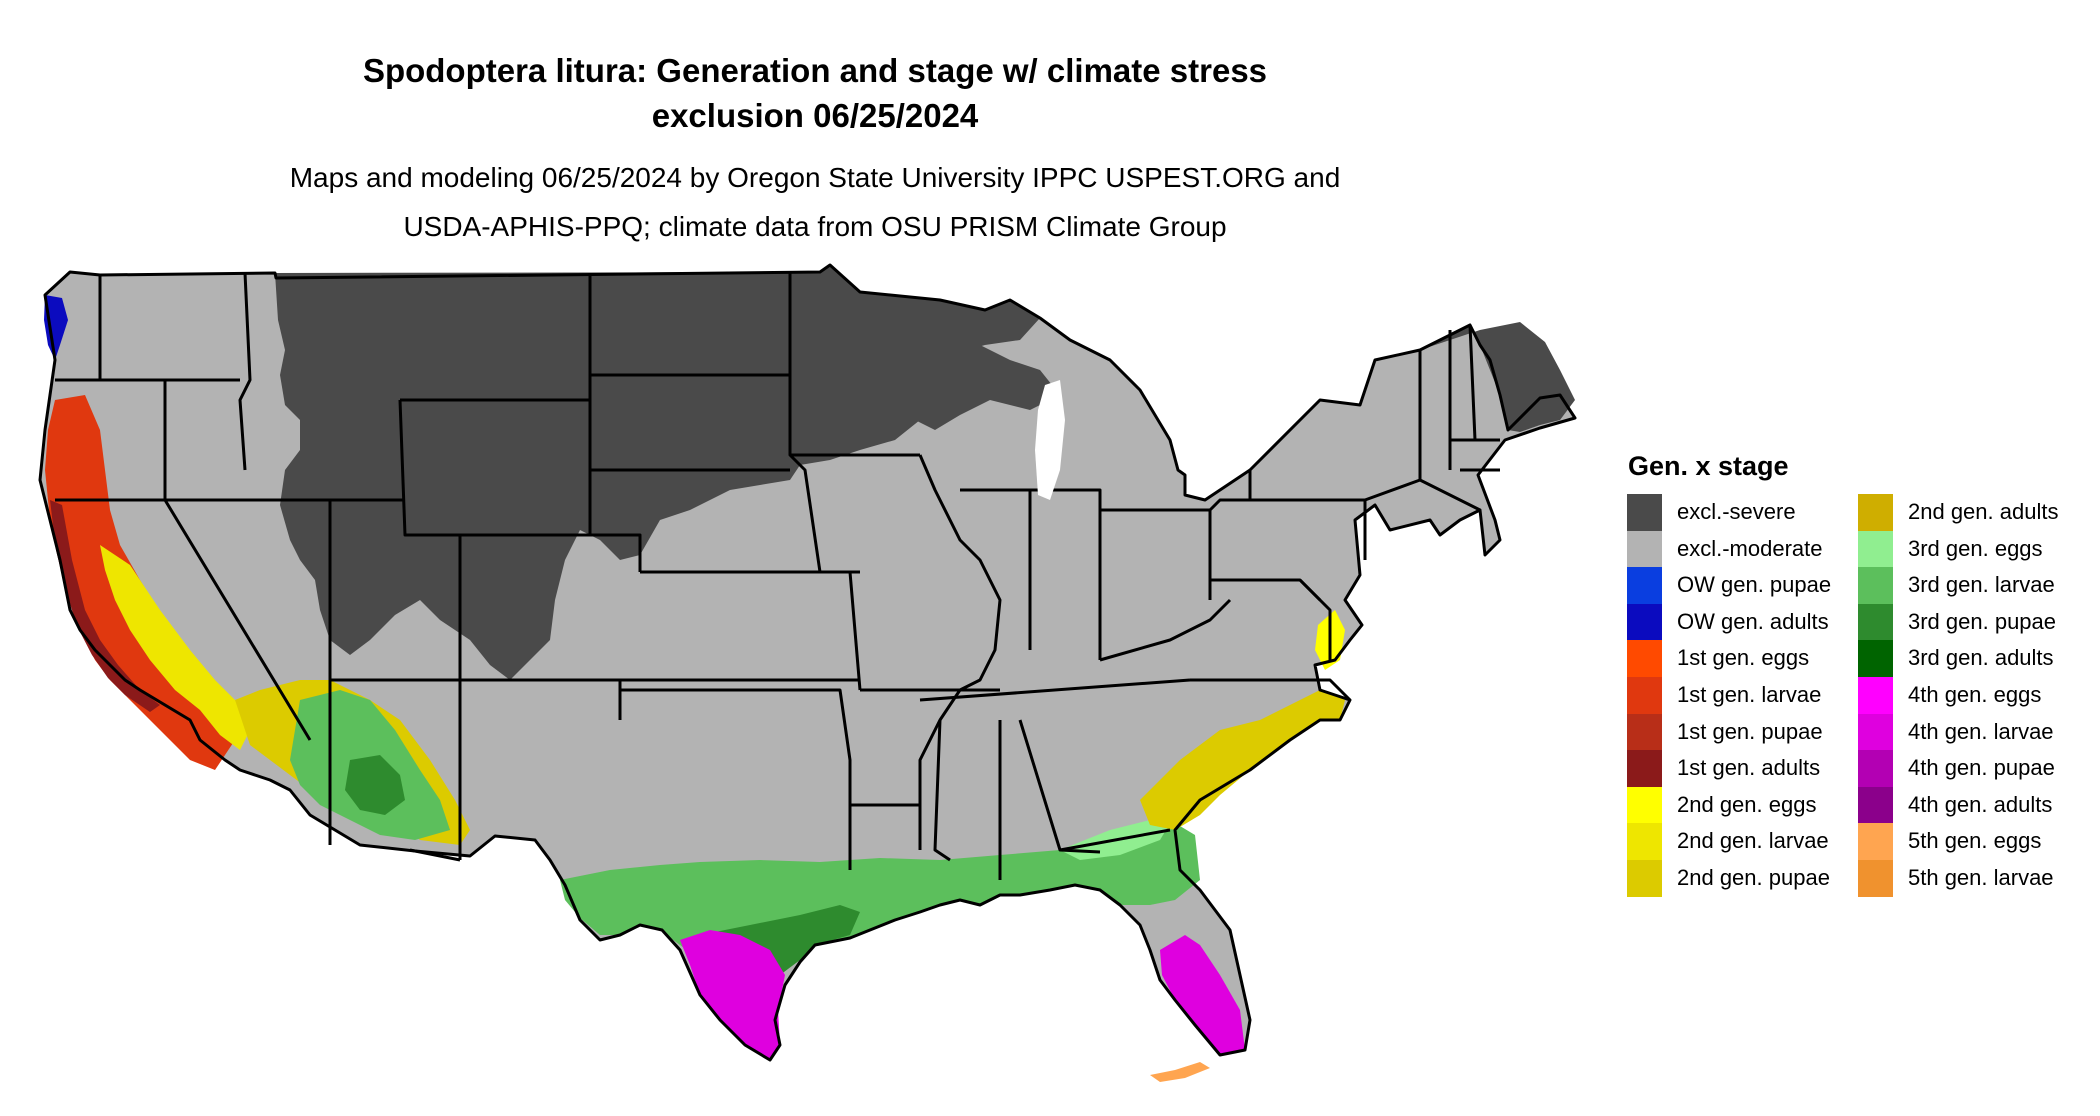  What do you see at coordinates (1753, 621) in the screenshot?
I see `legend-label: OW gen. adults` at bounding box center [1753, 621].